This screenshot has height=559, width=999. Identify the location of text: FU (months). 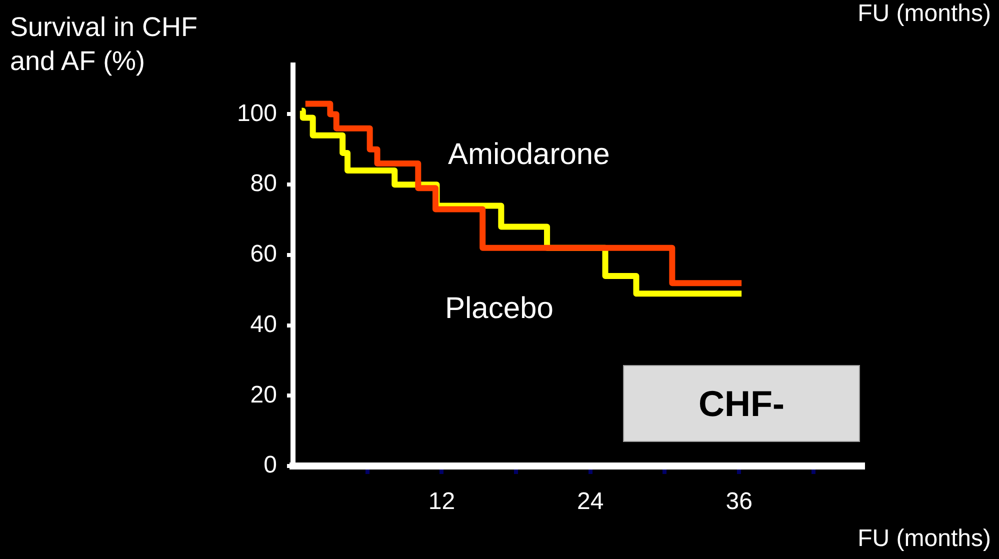
(924, 14).